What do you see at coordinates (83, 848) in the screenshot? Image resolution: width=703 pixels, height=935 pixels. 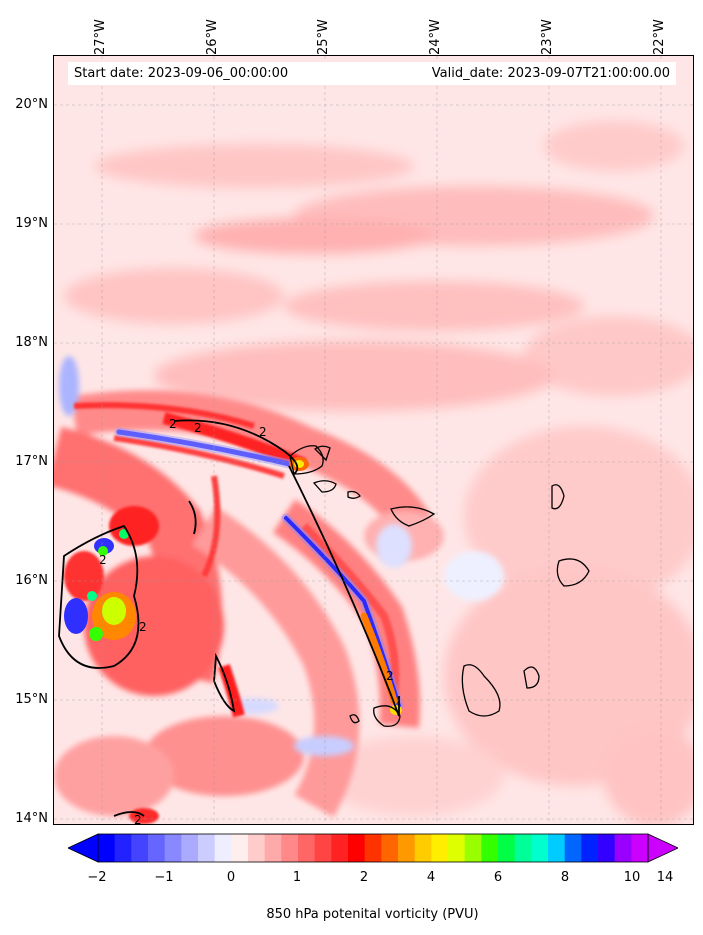 I see `colorbar-under-triangle` at bounding box center [83, 848].